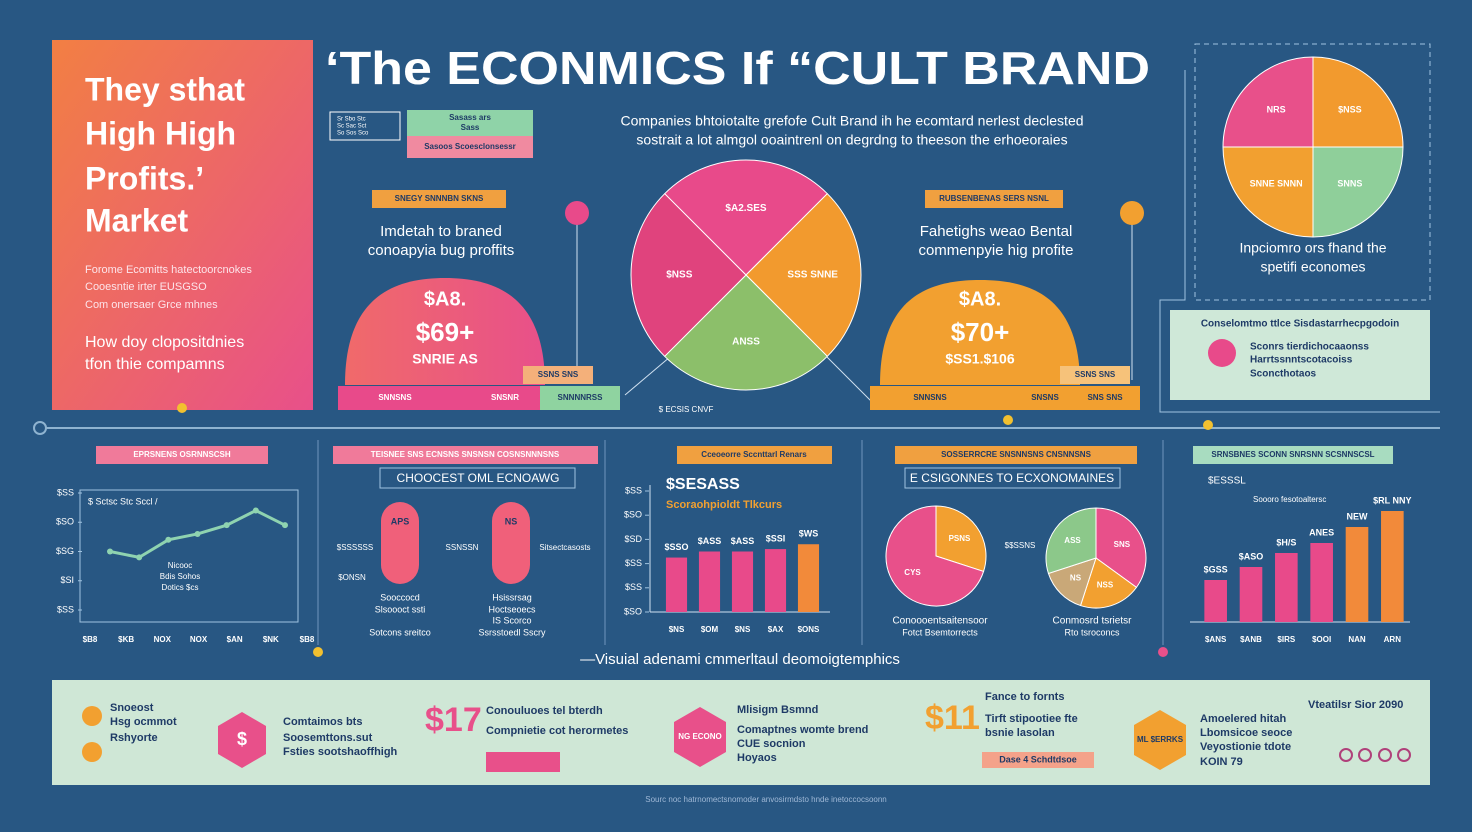  I want to click on x-tick-label: NOX, so click(163, 639).